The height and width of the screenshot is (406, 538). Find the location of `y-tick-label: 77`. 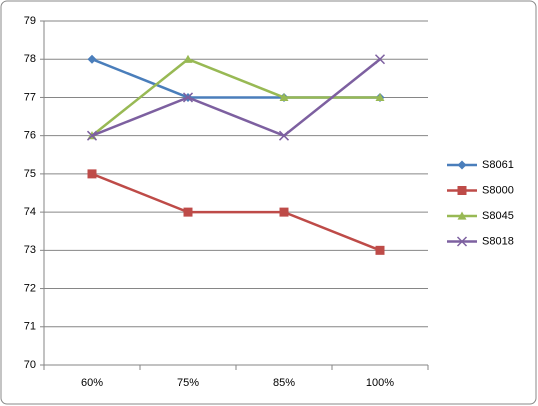

y-tick-label: 77 is located at coordinates (30, 97).